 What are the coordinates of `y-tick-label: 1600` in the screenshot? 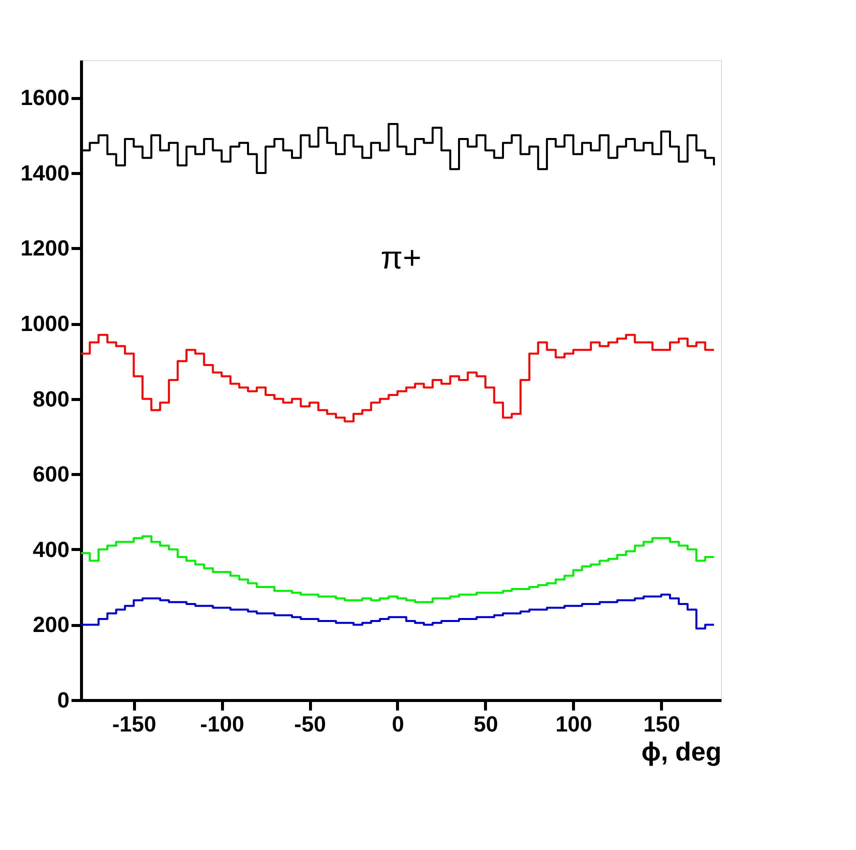 It's located at (45, 97).